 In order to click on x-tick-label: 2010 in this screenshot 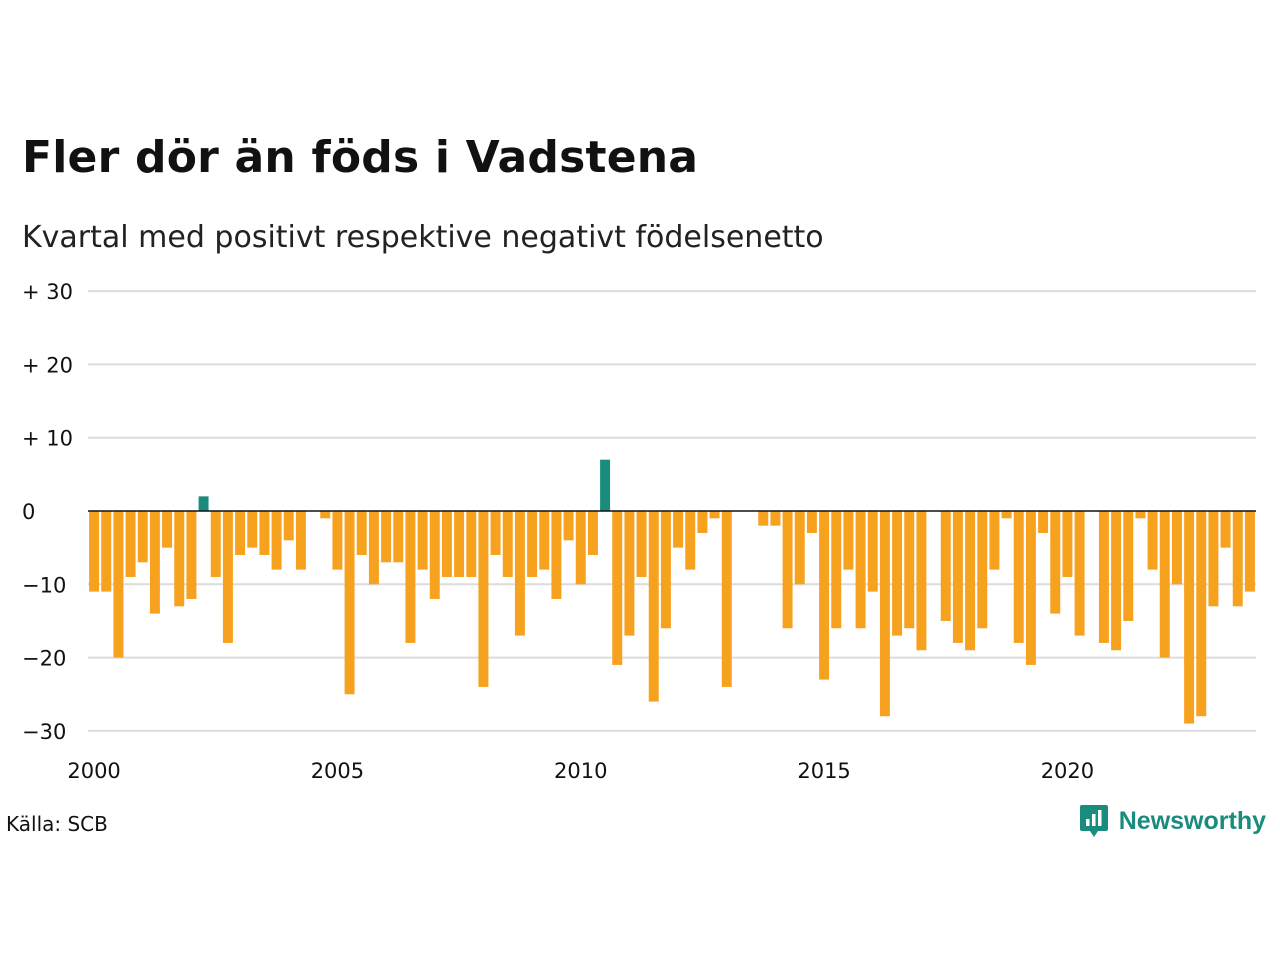, I will do `click(580, 771)`.